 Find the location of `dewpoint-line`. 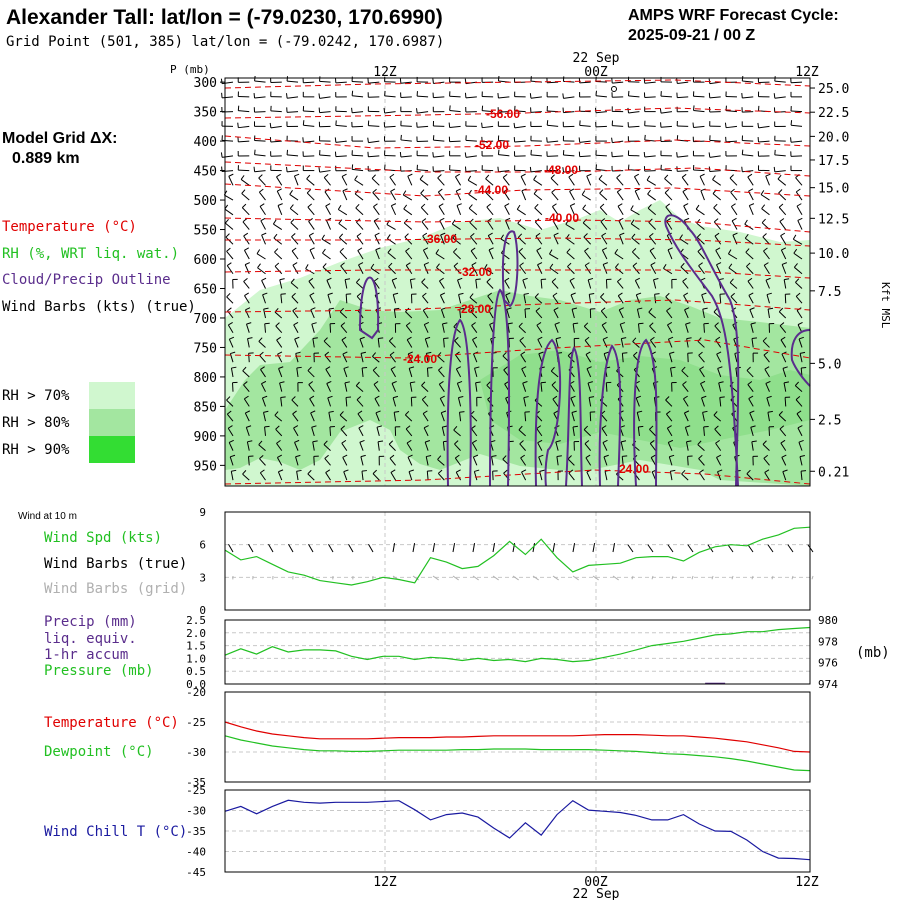

dewpoint-line is located at coordinates (517, 753).